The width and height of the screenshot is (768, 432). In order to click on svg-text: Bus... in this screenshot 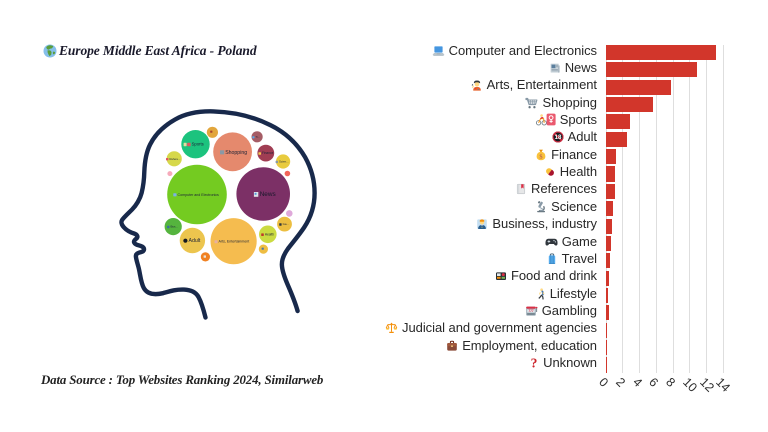, I will do `click(175, 227)`.